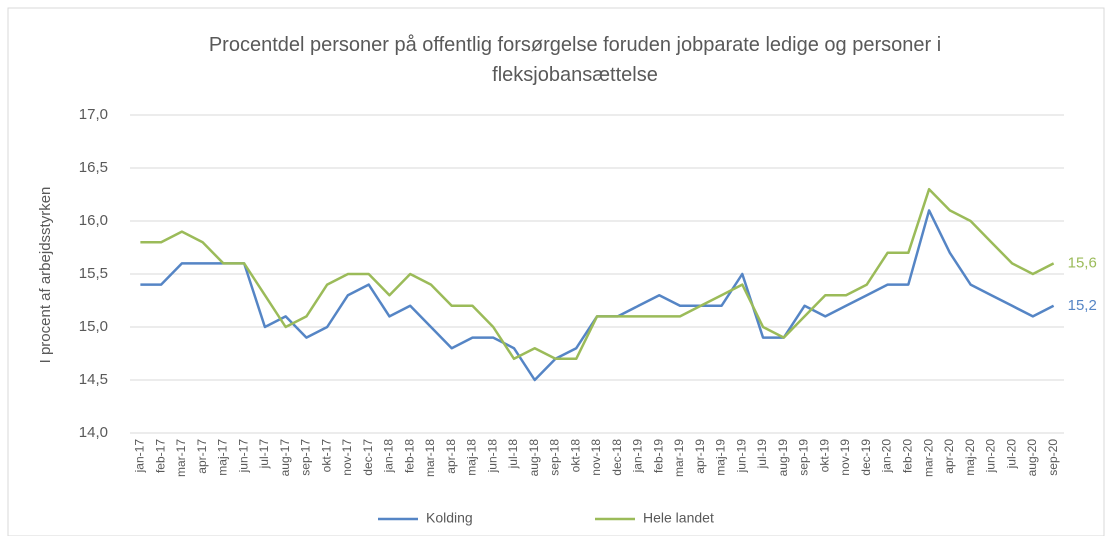  Describe the element at coordinates (575, 456) in the screenshot. I see `x-tick-label: okt-18` at that location.